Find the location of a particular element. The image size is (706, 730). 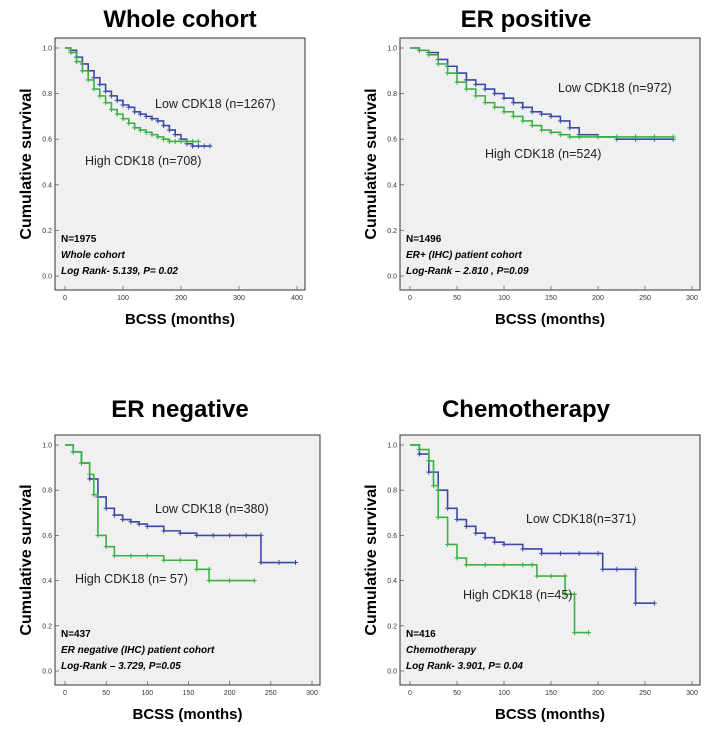

annotation-2: Log Rank- 3.901, P= 0.04 is located at coordinates (464, 666).